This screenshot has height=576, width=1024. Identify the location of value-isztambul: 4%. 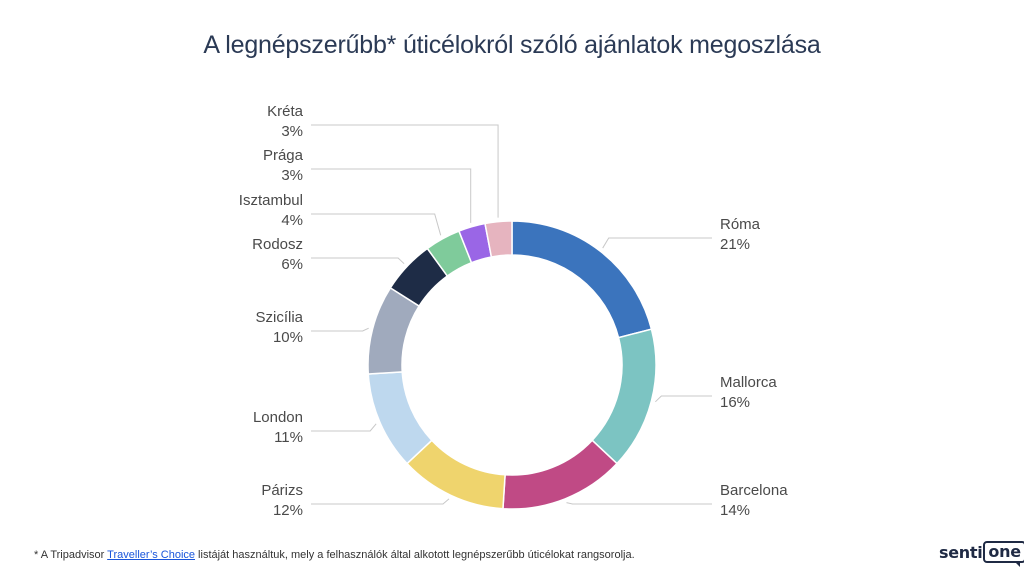
(292, 220).